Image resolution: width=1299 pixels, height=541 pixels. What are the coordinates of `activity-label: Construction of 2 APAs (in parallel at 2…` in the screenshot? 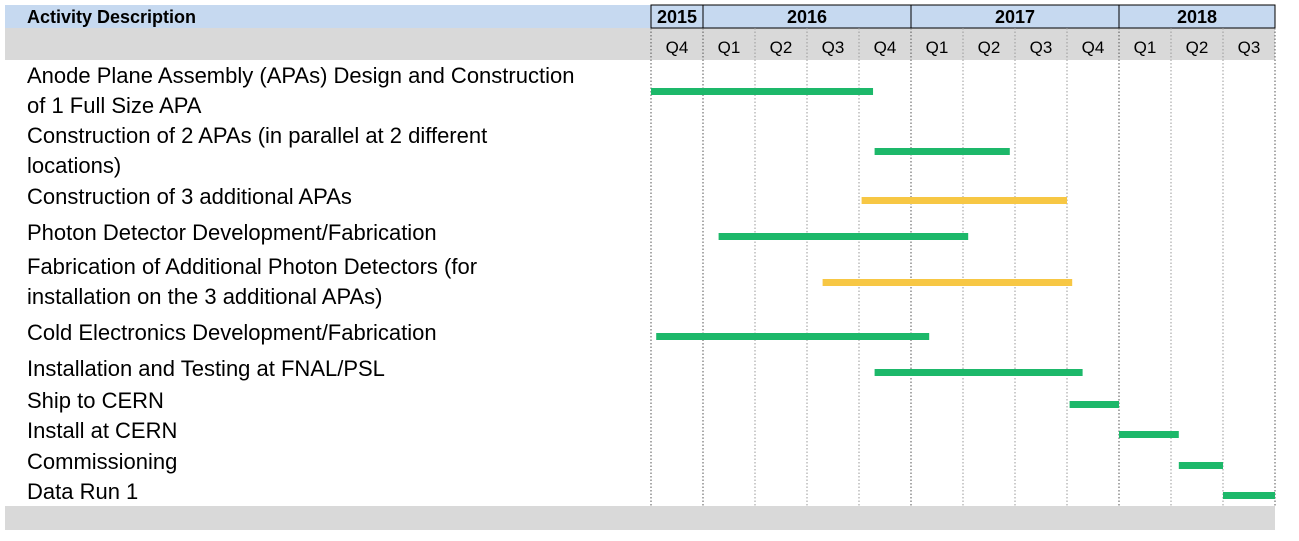 It's located at (257, 135).